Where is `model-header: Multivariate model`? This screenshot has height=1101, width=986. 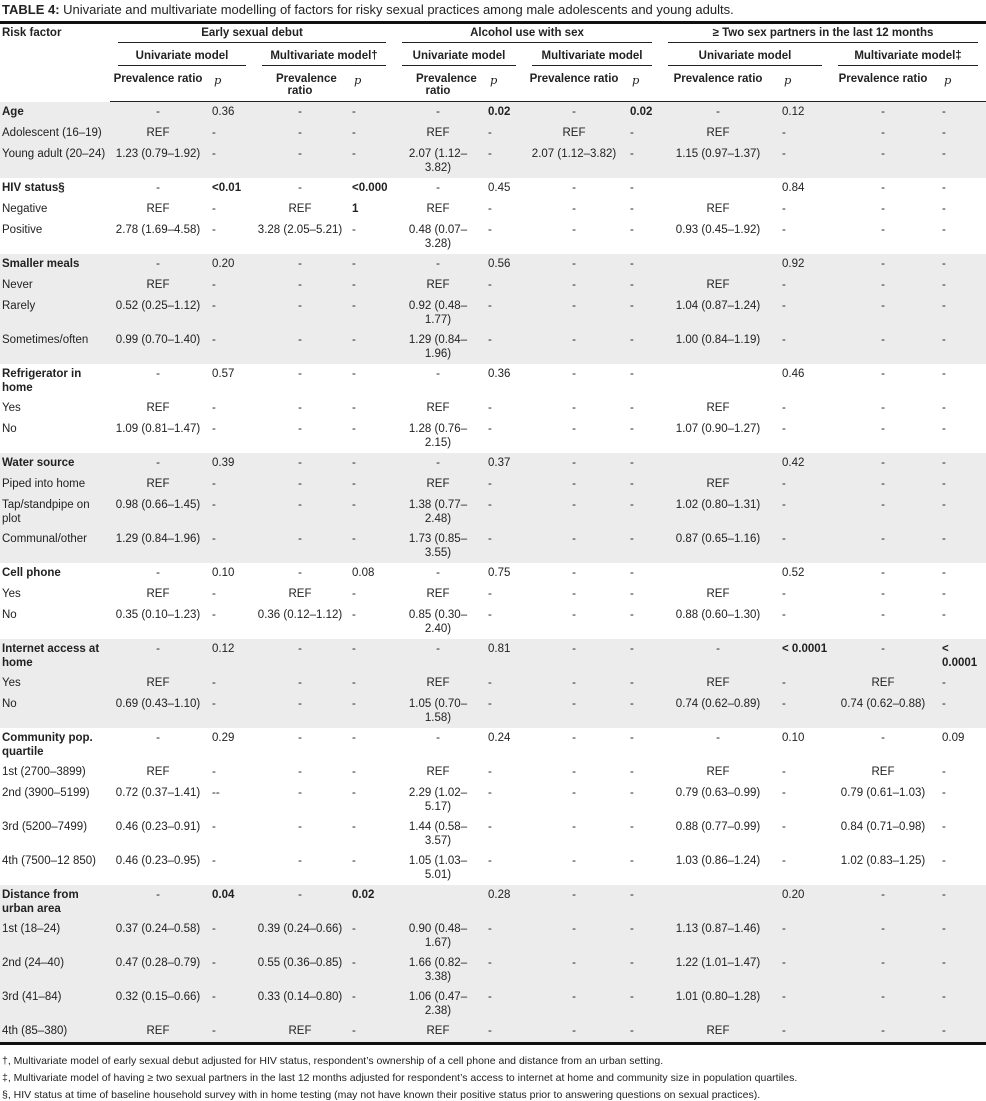 model-header: Multivariate model is located at coordinates (592, 58).